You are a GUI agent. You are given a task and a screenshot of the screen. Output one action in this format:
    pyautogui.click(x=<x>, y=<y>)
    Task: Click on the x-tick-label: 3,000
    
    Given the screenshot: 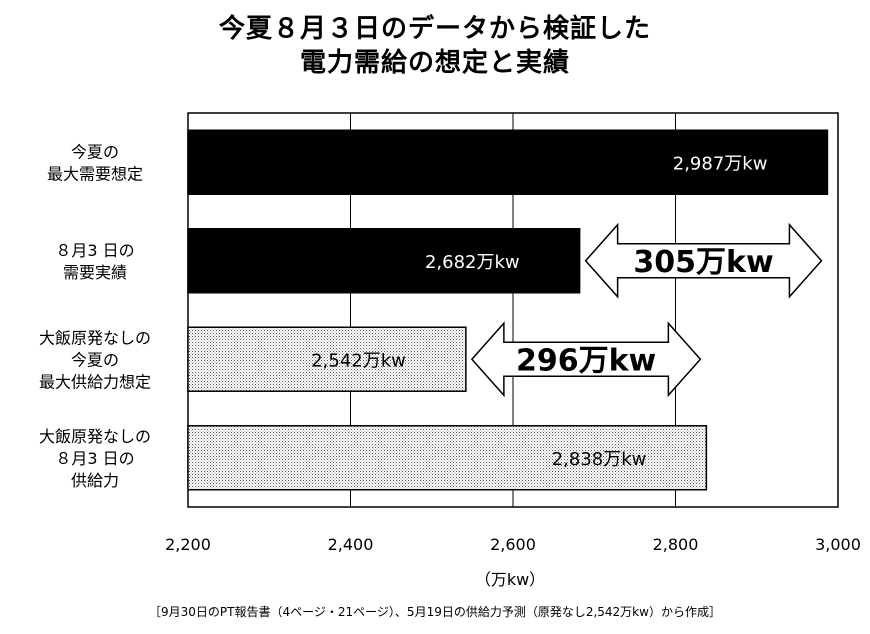 What is the action you would take?
    pyautogui.click(x=838, y=544)
    